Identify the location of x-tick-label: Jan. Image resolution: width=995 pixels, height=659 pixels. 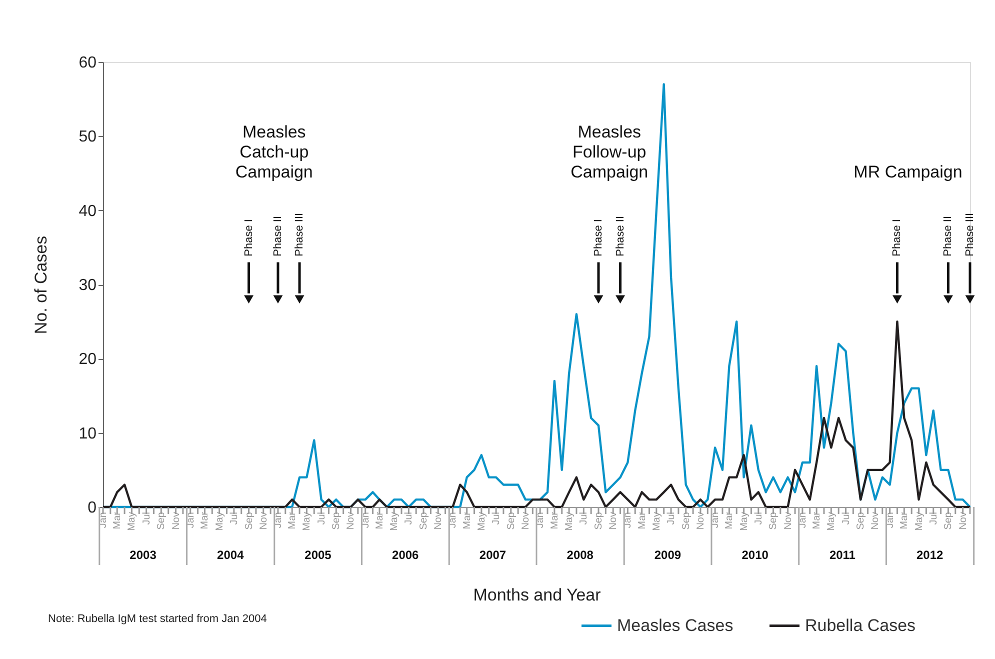
(890, 520).